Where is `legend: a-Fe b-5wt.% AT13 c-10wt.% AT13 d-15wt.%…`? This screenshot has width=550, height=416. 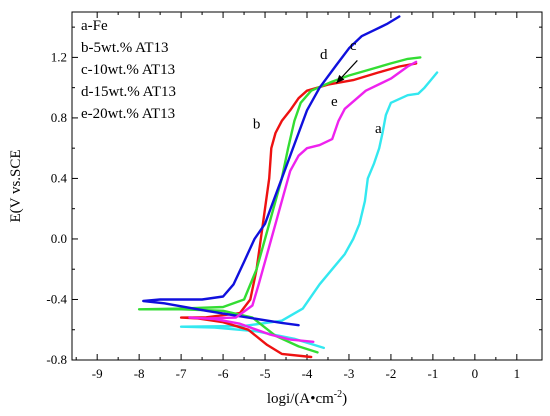
legend: a-Fe b-5wt.% AT13 c-10wt.% AT13 d-15wt.%… is located at coordinates (128, 70).